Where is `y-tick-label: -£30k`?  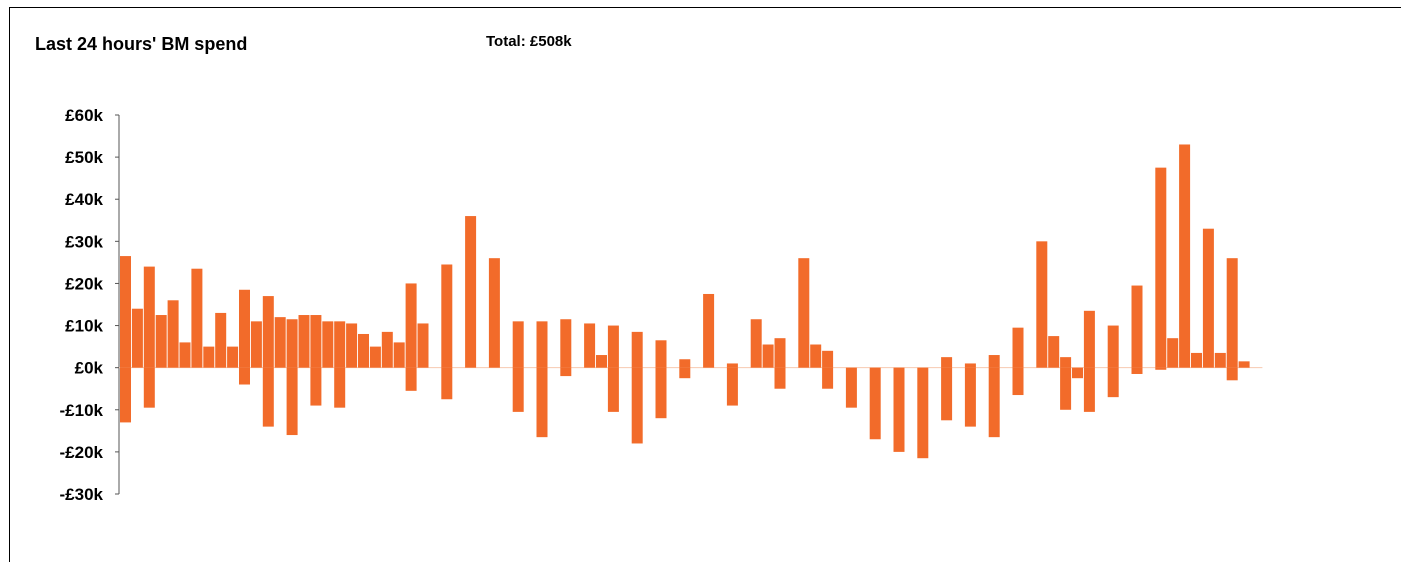
y-tick-label: -£30k is located at coordinates (82, 494).